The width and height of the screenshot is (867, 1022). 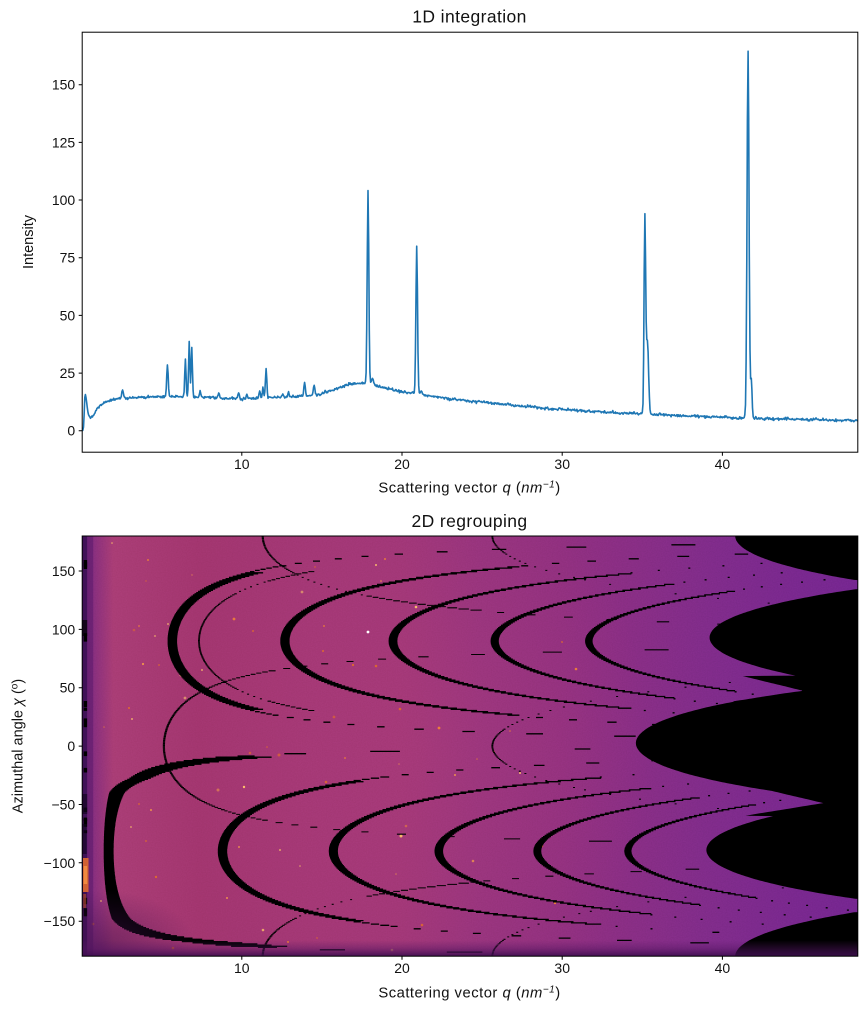 What do you see at coordinates (60, 921) in the screenshot?
I see `svg-text: −150` at bounding box center [60, 921].